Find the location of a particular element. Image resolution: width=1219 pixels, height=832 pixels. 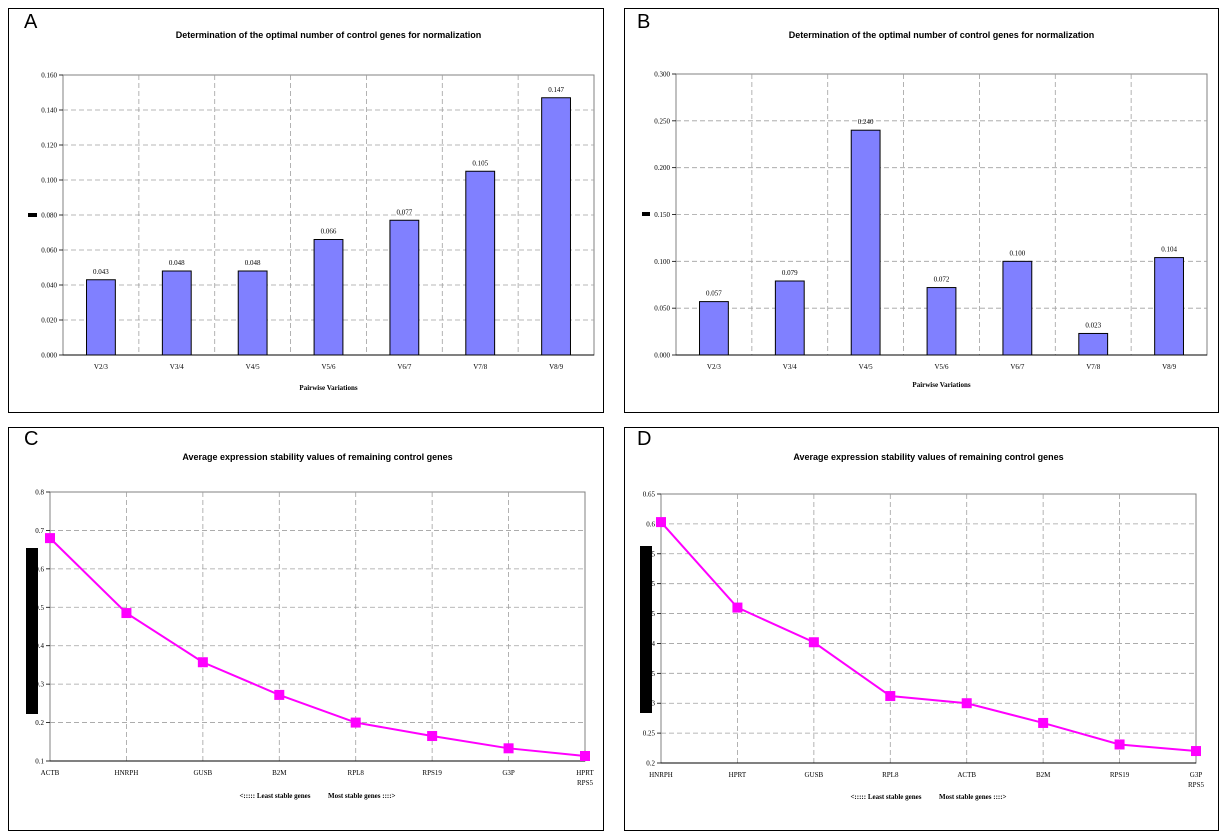

x-tick-label: HPRT is located at coordinates (738, 775).